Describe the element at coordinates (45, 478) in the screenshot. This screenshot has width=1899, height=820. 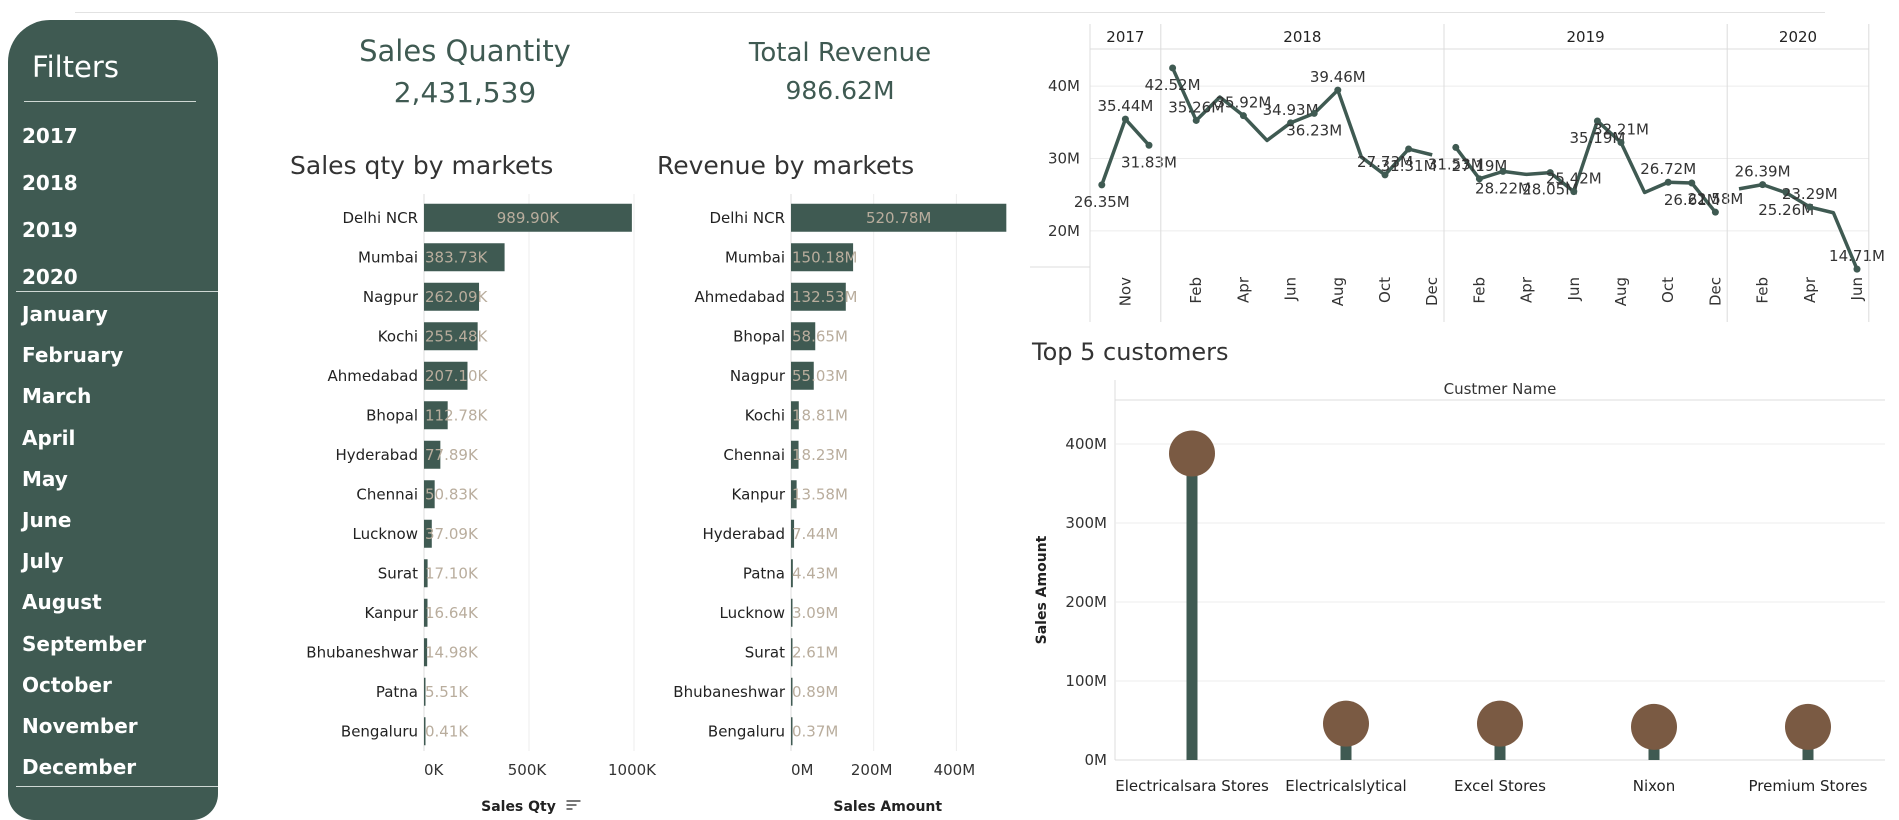
I see `filter-month-may: May` at that location.